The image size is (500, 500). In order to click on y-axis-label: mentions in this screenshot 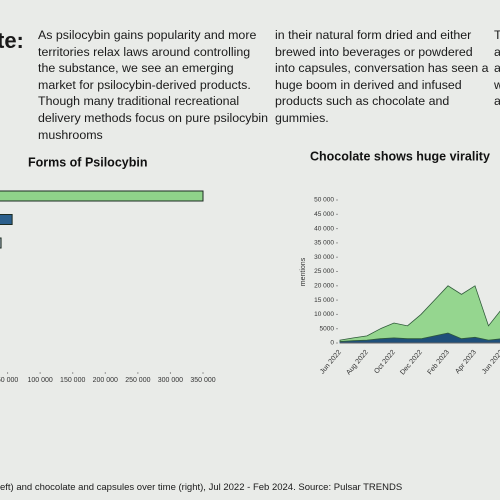, I will do `click(303, 271)`.